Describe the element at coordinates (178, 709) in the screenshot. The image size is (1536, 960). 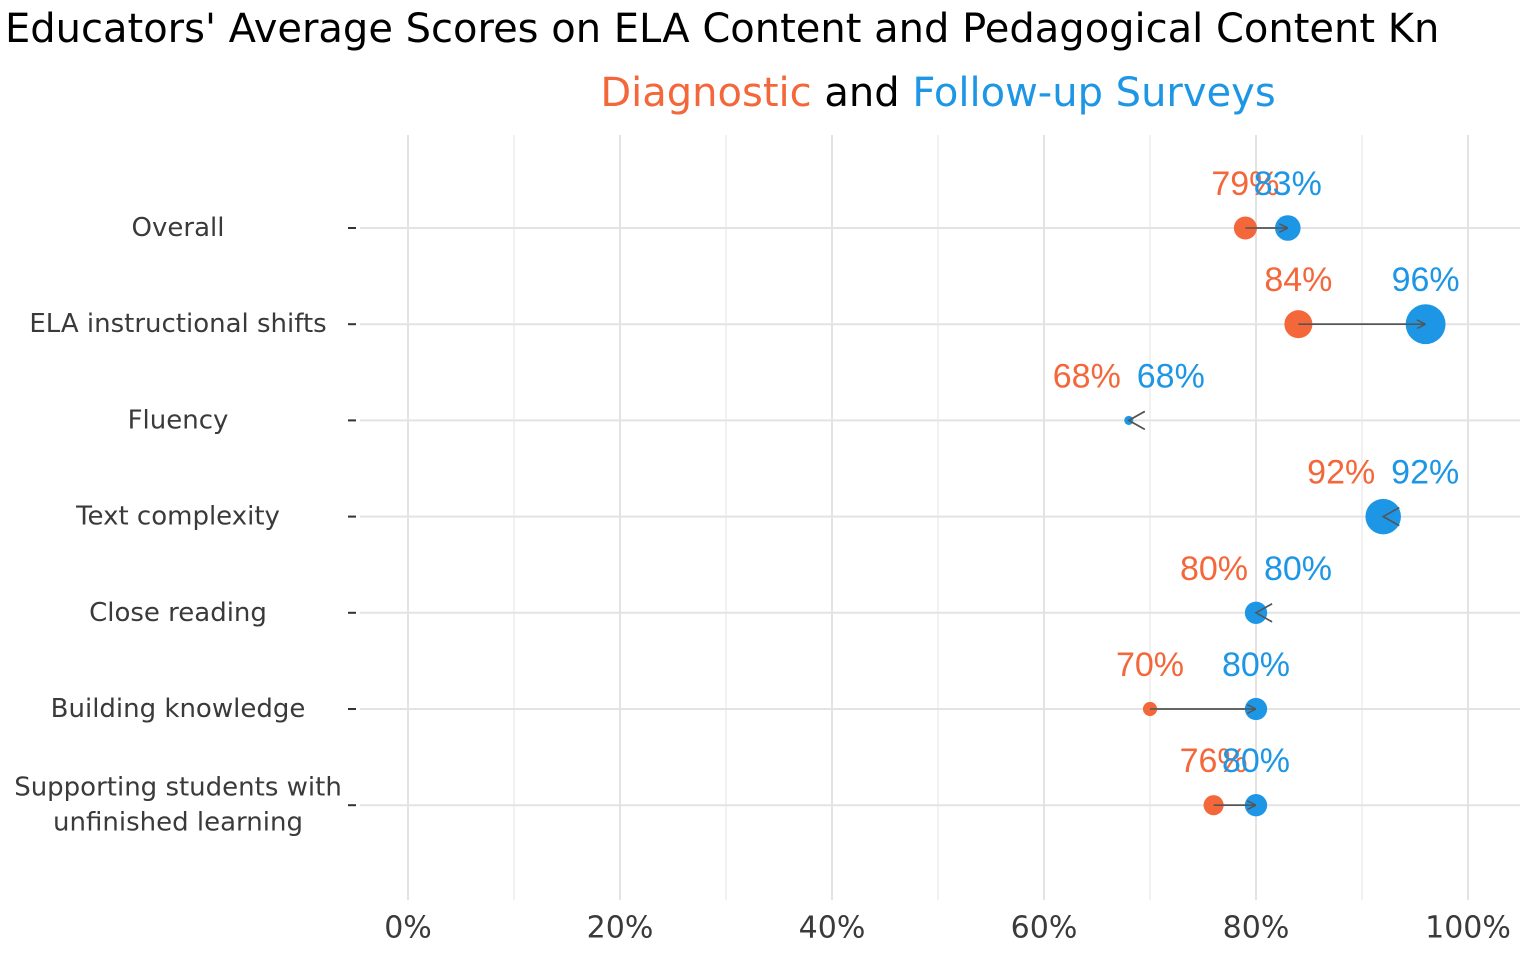
I see `y-axis-label: Building knowledge` at that location.